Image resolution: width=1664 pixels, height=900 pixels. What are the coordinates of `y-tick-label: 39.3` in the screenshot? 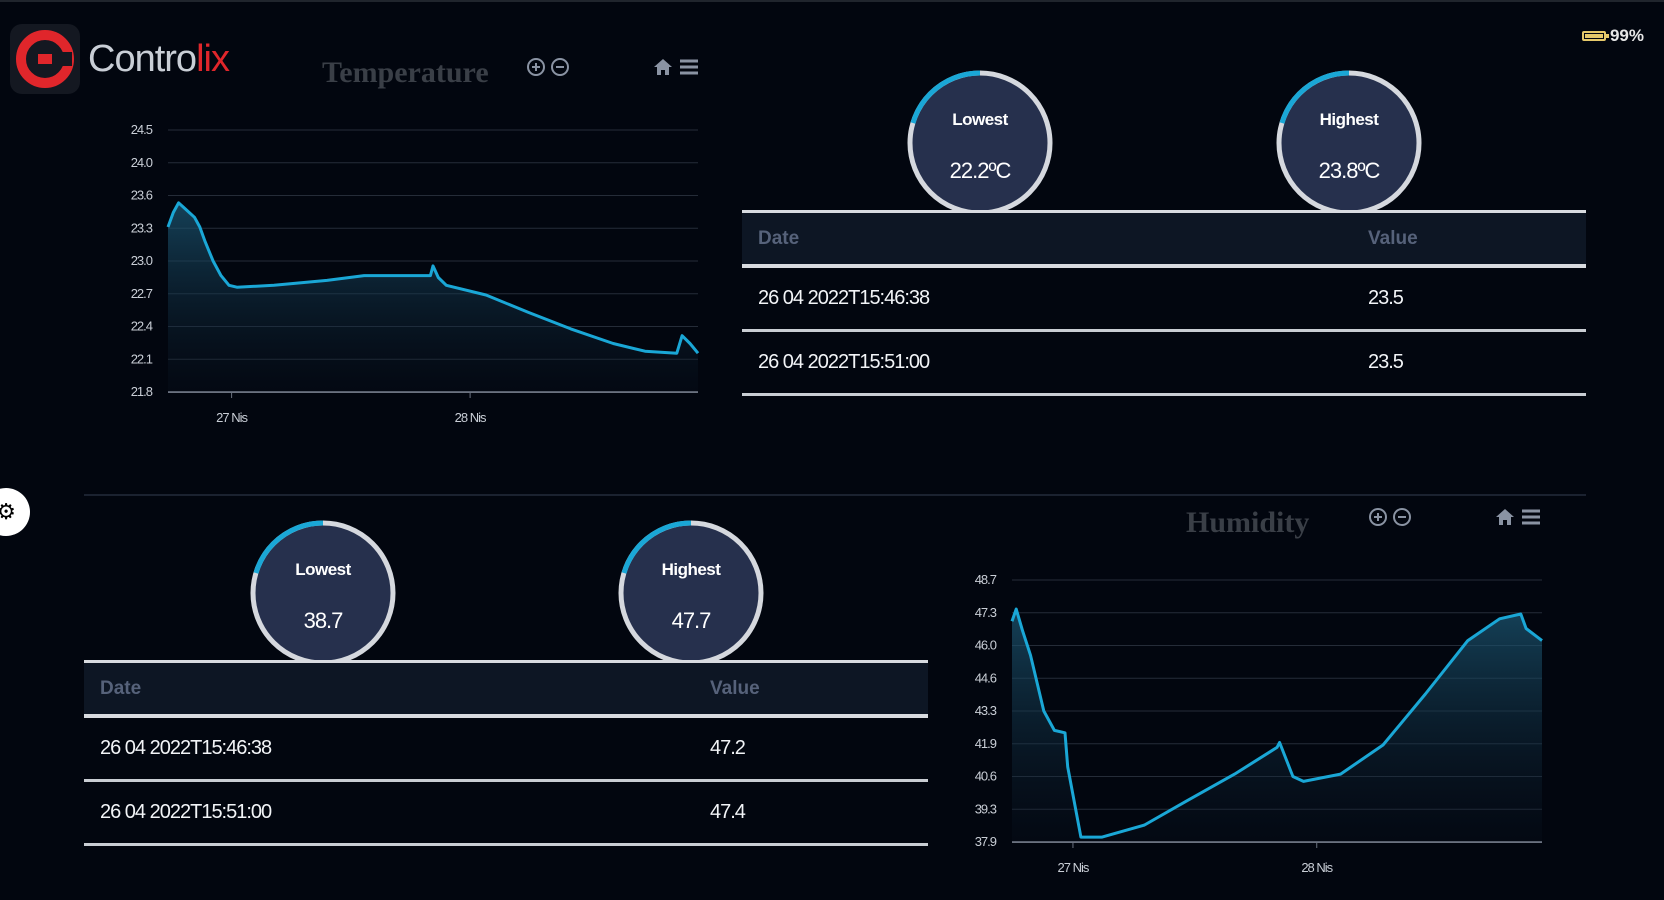 It's located at (986, 808).